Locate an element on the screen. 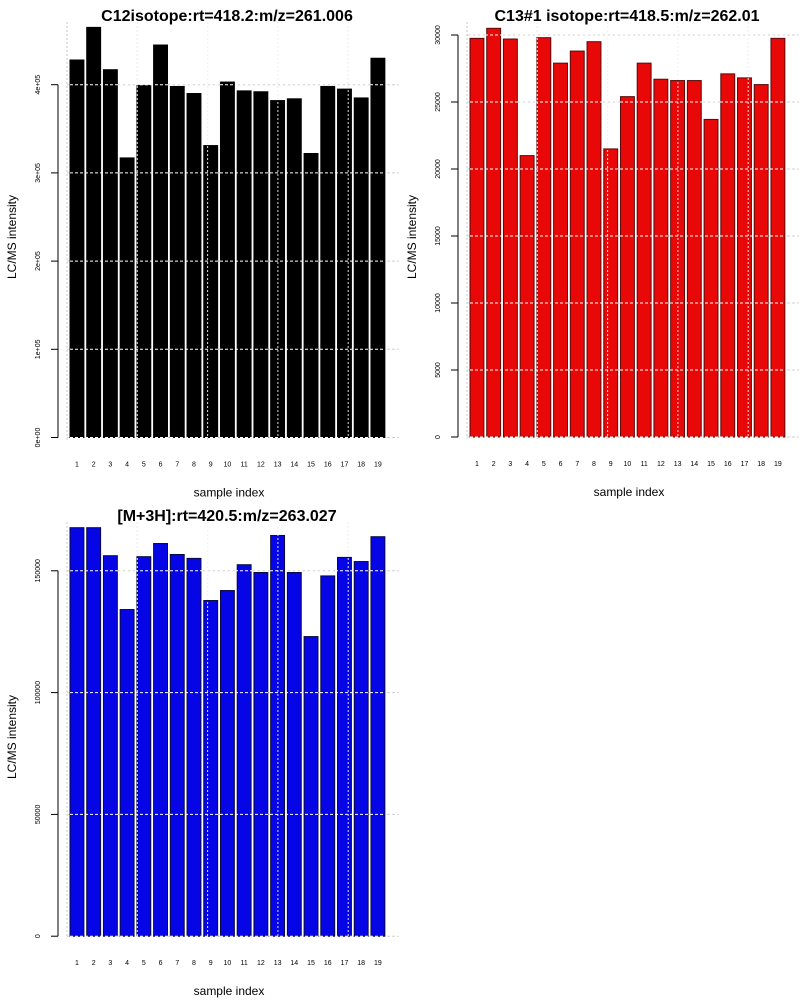 The image size is (800, 1000). y-axis: 0 5000 10000 15000 20000 25000 30000 is located at coordinates (447, 232).